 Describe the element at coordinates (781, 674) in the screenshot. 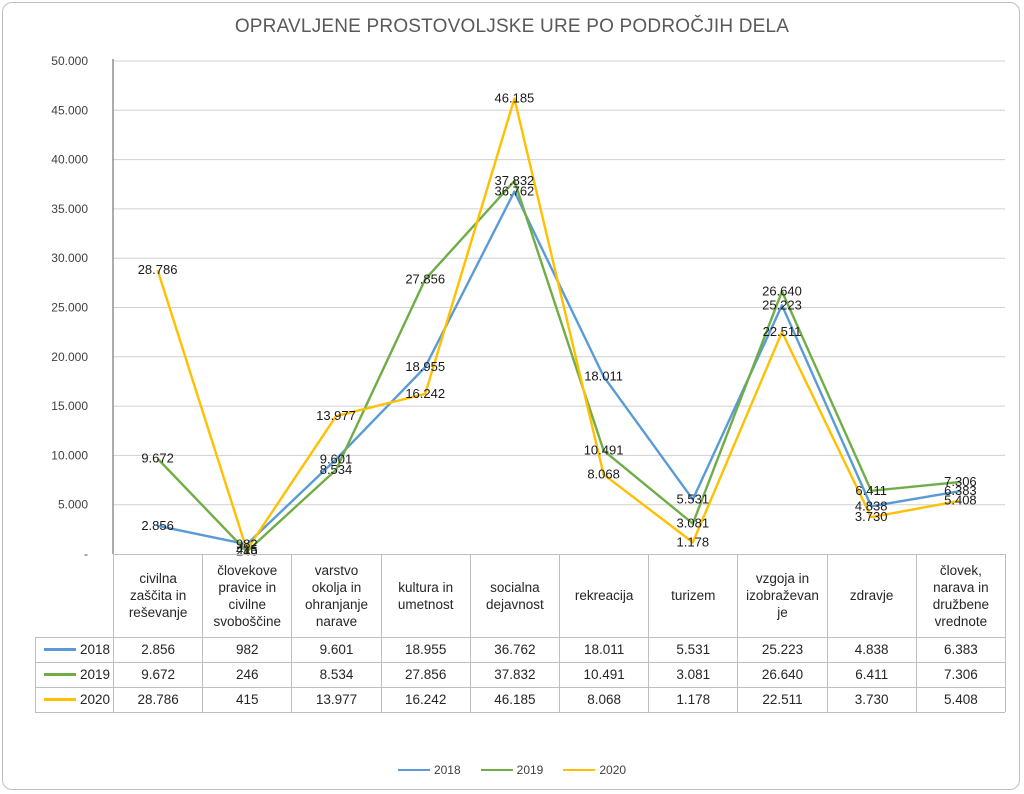

I see `table-cell: 26.640` at that location.